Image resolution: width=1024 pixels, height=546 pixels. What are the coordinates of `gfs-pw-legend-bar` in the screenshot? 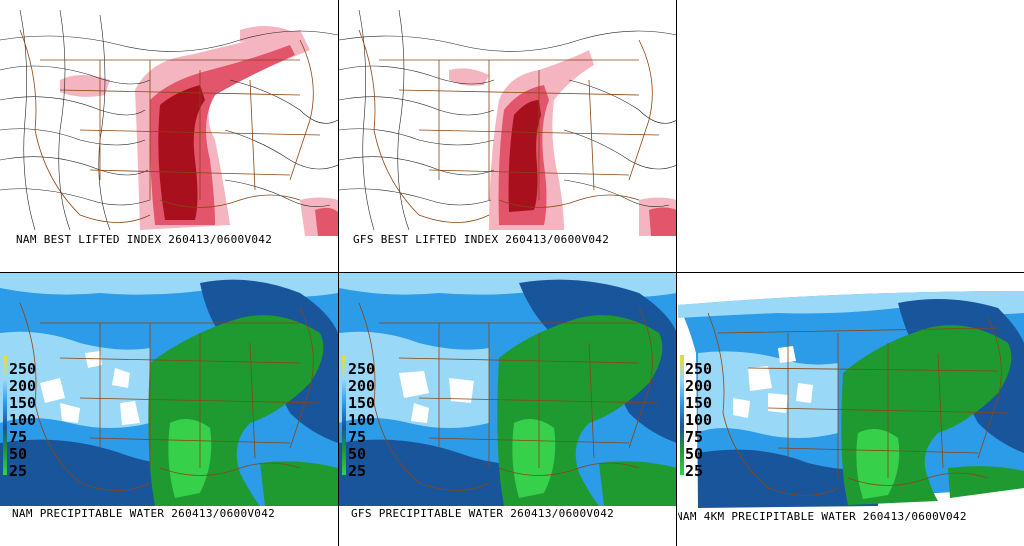 It's located at (344, 415).